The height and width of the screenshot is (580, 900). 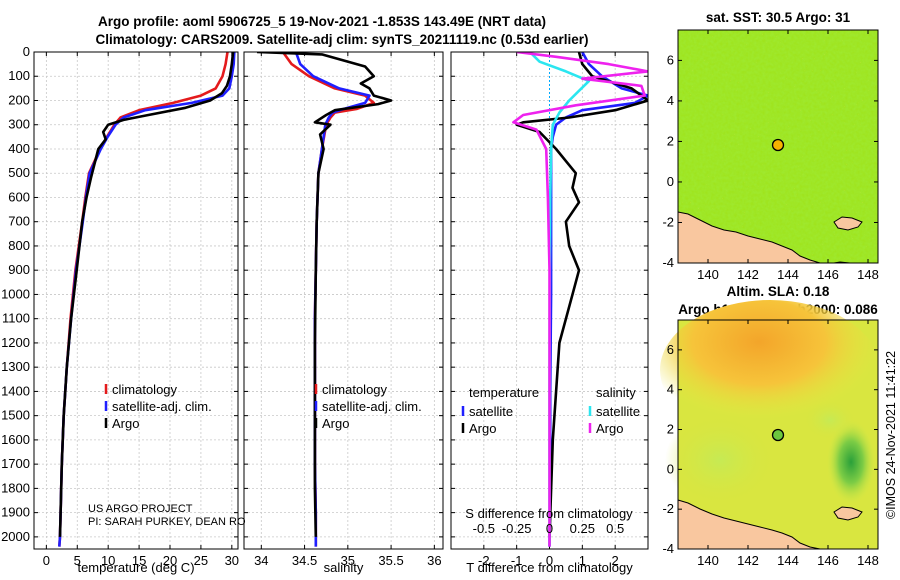 What do you see at coordinates (355, 389) in the screenshot?
I see `salinity-legend-label: climatology` at bounding box center [355, 389].